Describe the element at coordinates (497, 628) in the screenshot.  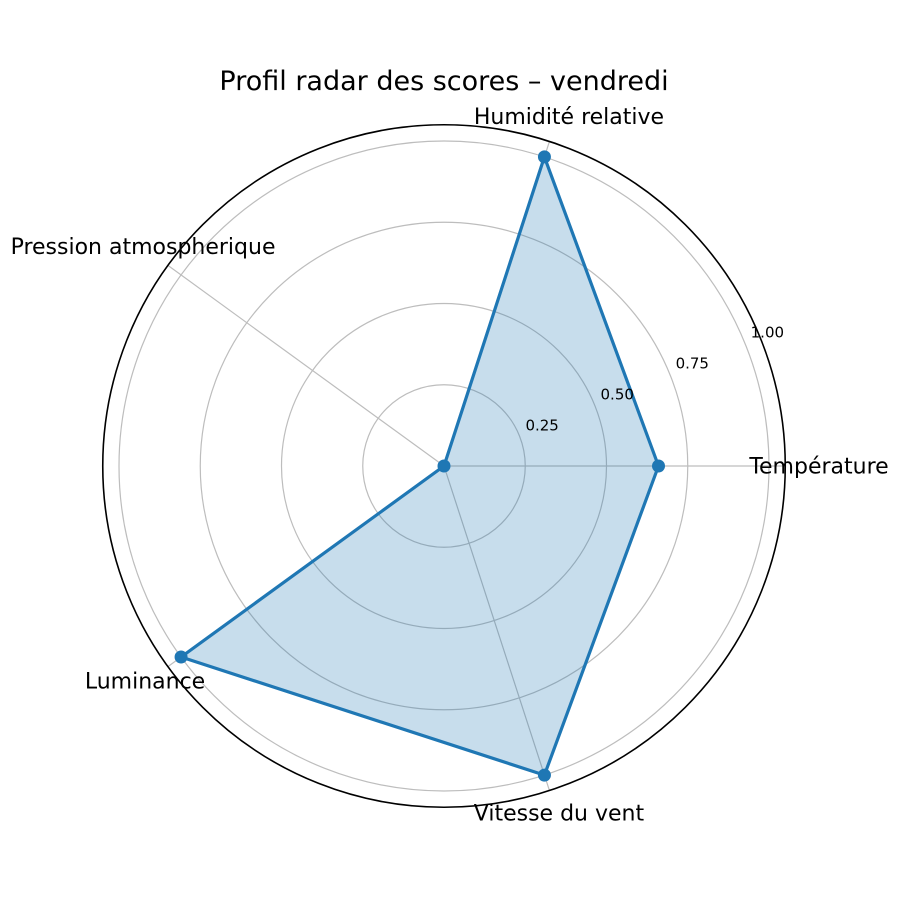
I see `spoke-vitesse-du-vent` at that location.